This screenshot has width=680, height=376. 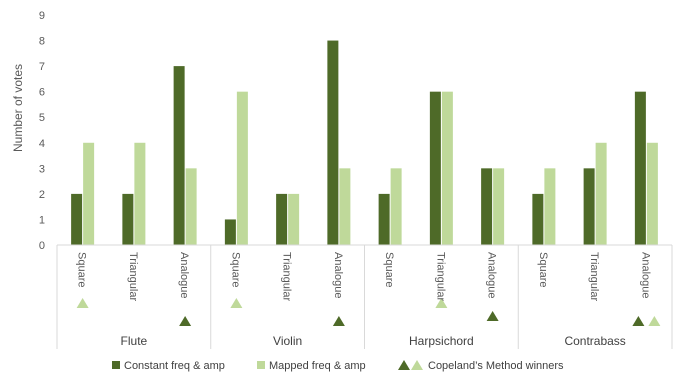 What do you see at coordinates (287, 341) in the screenshot?
I see `group-label: Violin` at bounding box center [287, 341].